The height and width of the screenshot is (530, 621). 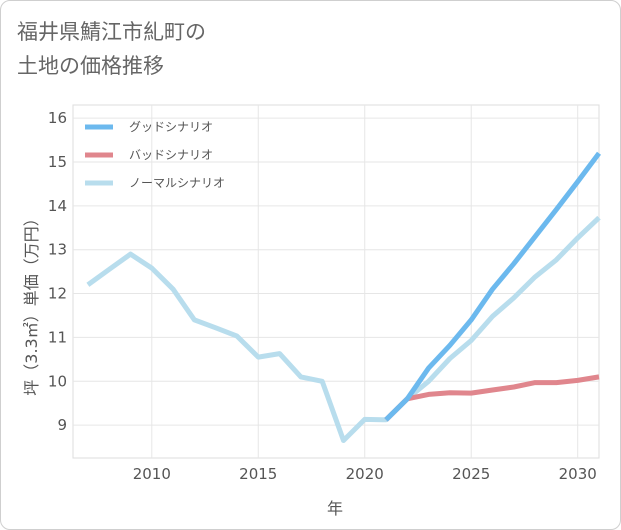 I want to click on y-tick-label: 14, so click(x=57, y=206).